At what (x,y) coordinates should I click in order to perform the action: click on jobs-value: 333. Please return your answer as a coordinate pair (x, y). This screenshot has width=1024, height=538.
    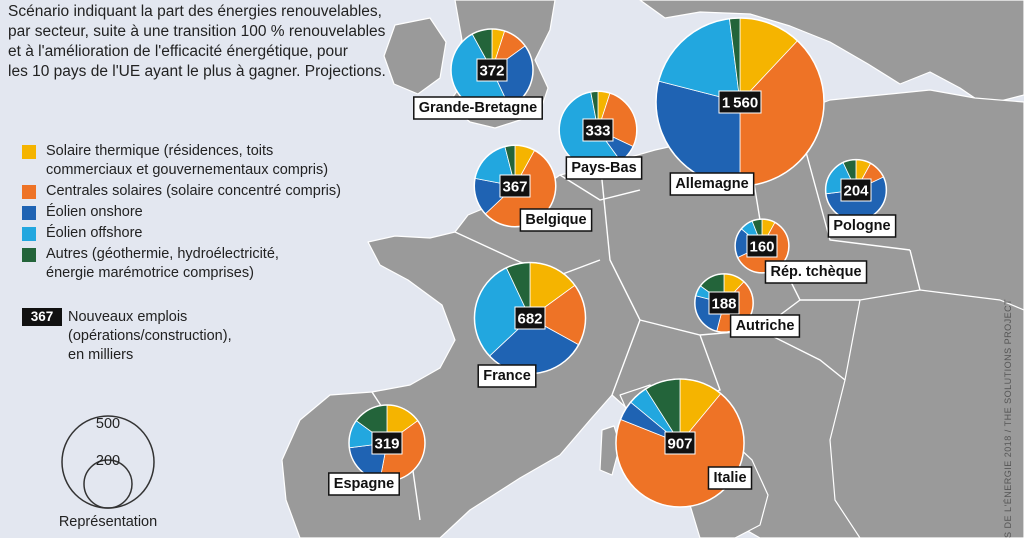
    Looking at the image, I should click on (597, 131).